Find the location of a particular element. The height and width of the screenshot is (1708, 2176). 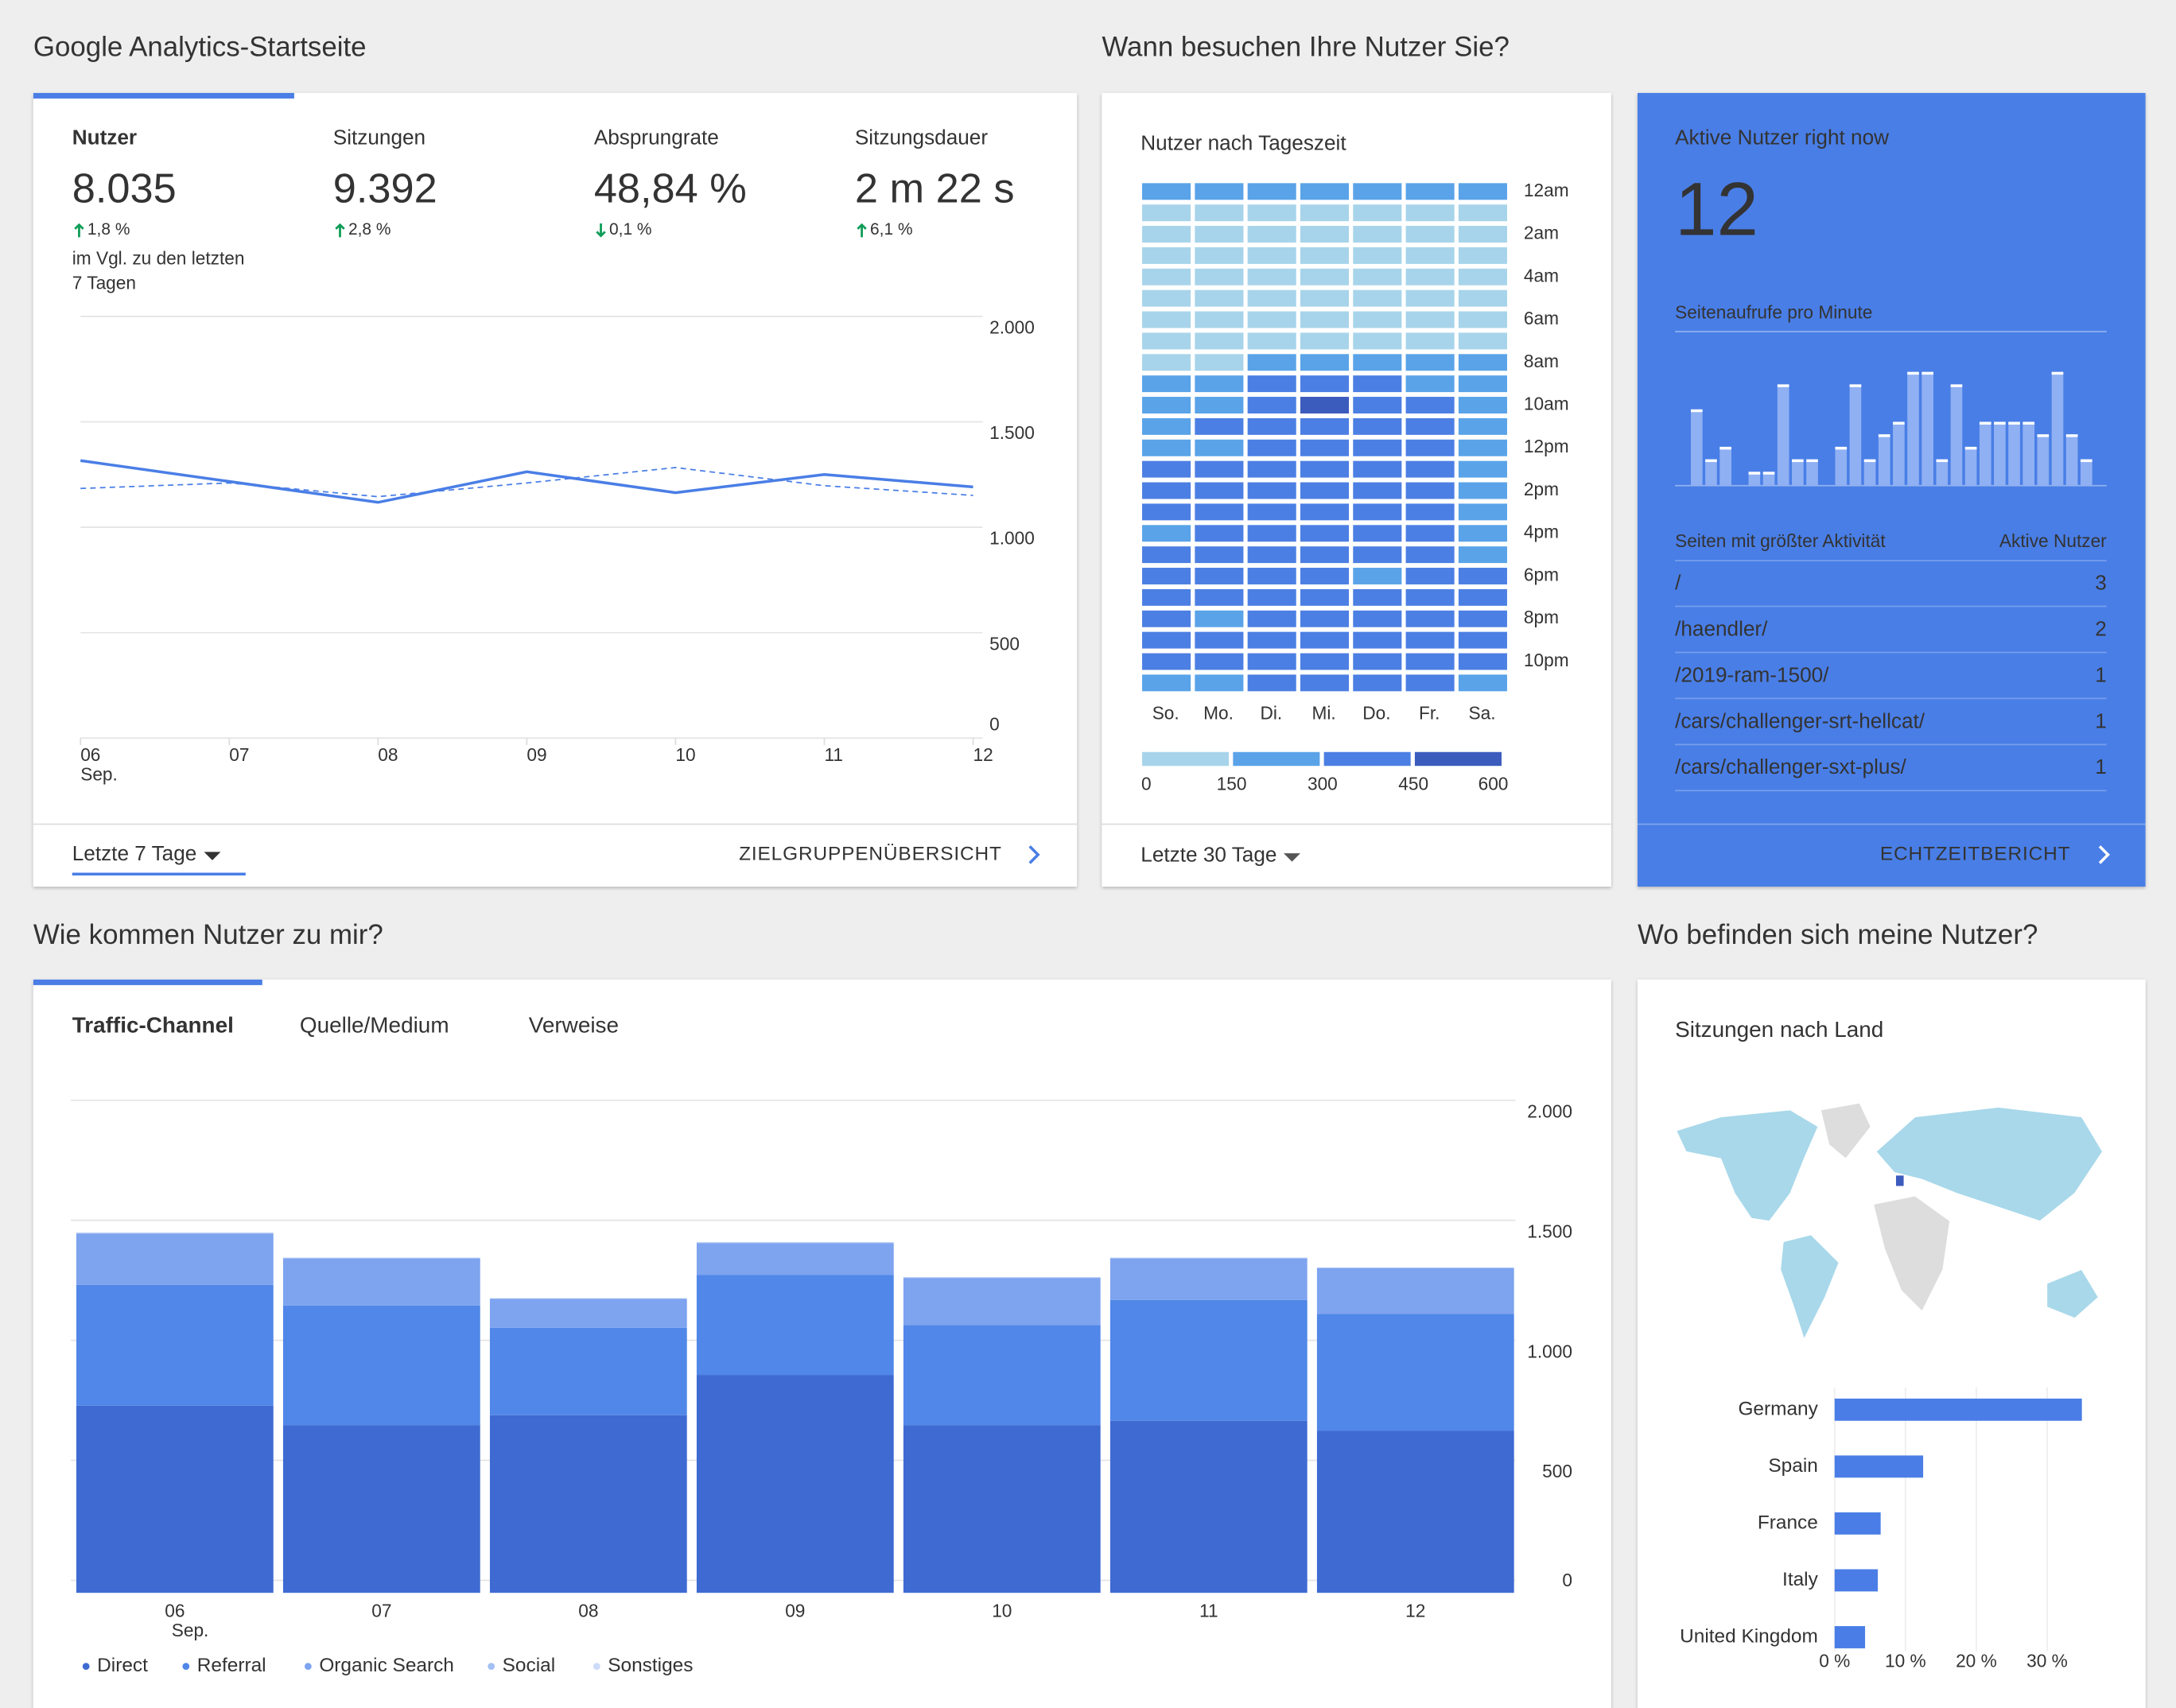

comparison-note: im Vgl. zu den letzten is located at coordinates (158, 257).